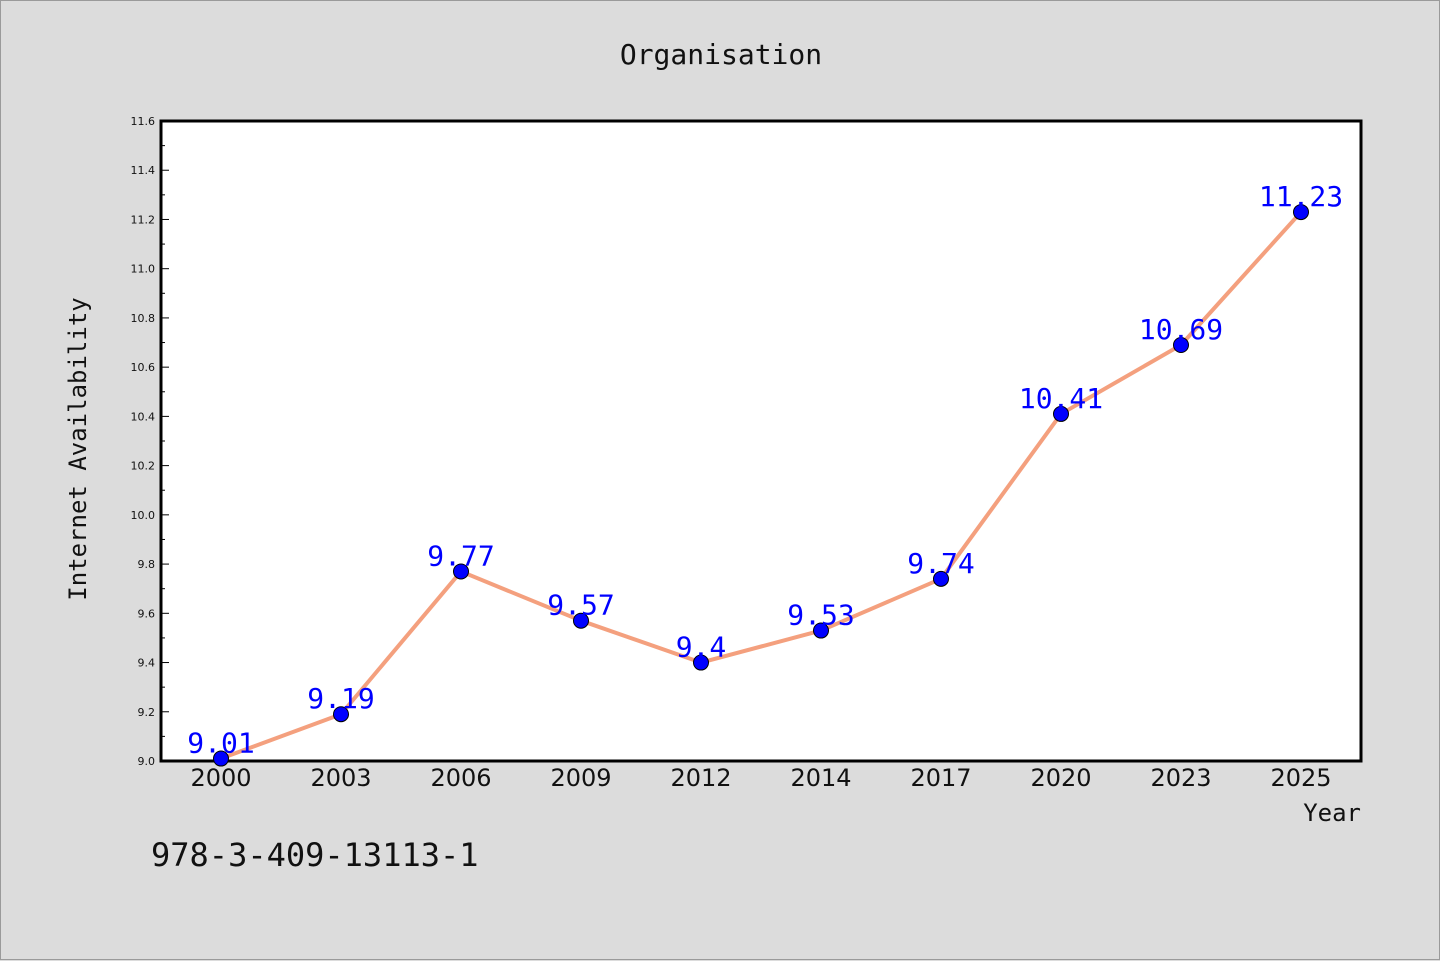  What do you see at coordinates (1180, 778) in the screenshot?
I see `x-tick-label: 2023` at bounding box center [1180, 778].